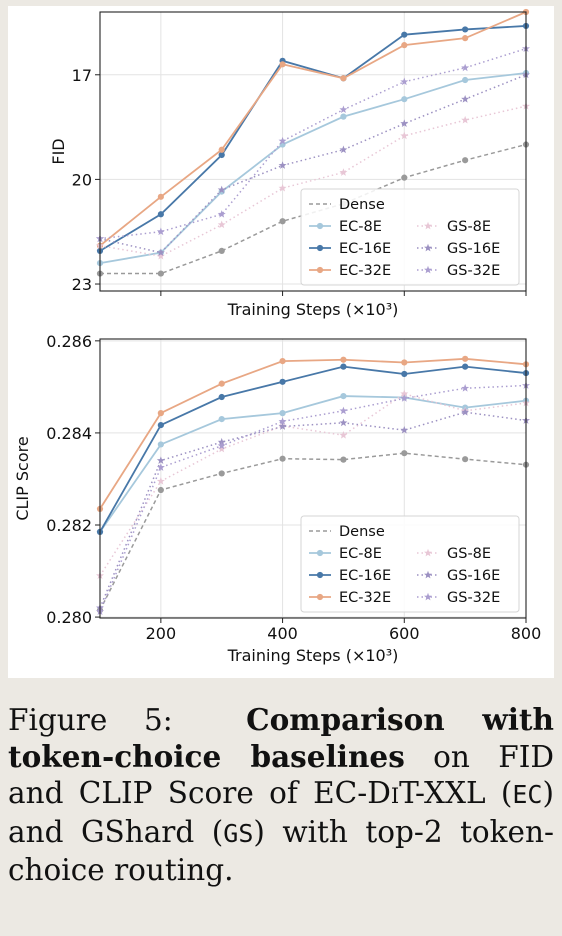 Image resolution: width=562 pixels, height=936 pixels. I want to click on x-axis-label: Training Steps (×10³), so click(313, 655).